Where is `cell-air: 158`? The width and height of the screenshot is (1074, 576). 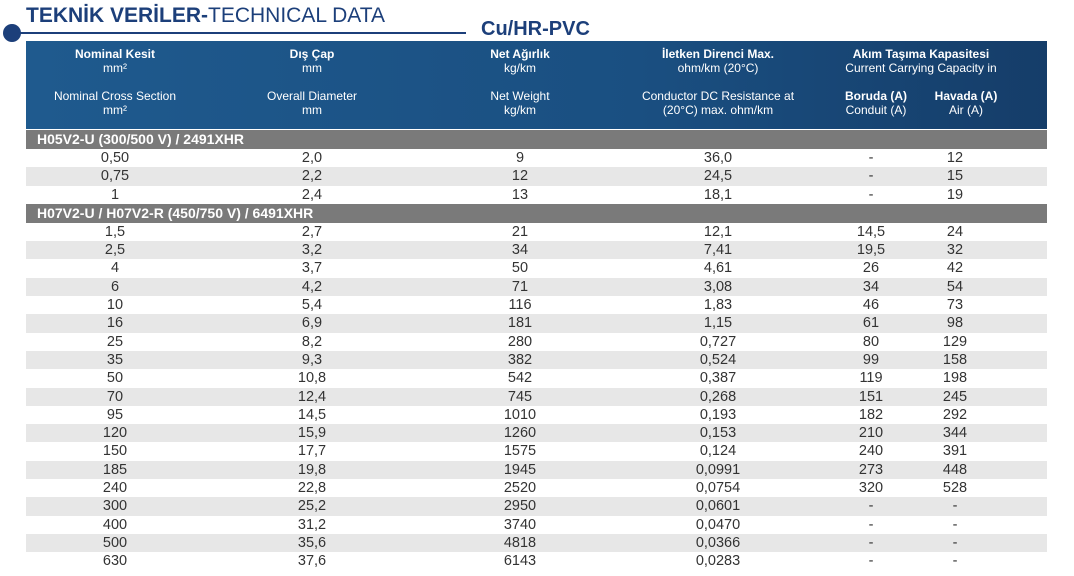
cell-air: 158 is located at coordinates (955, 359).